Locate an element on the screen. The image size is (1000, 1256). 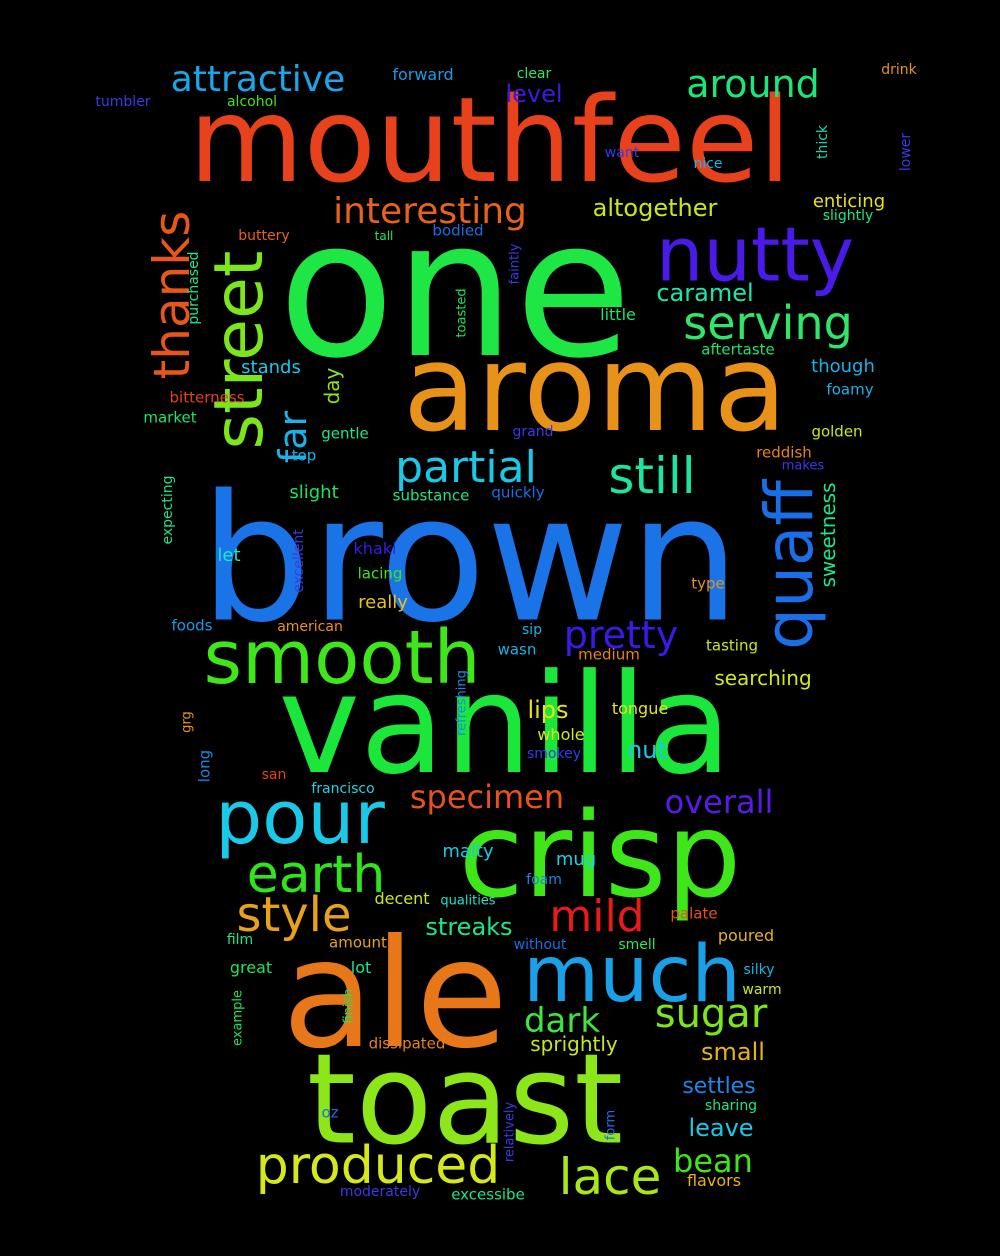
cloud-word: slightly is located at coordinates (848, 216).